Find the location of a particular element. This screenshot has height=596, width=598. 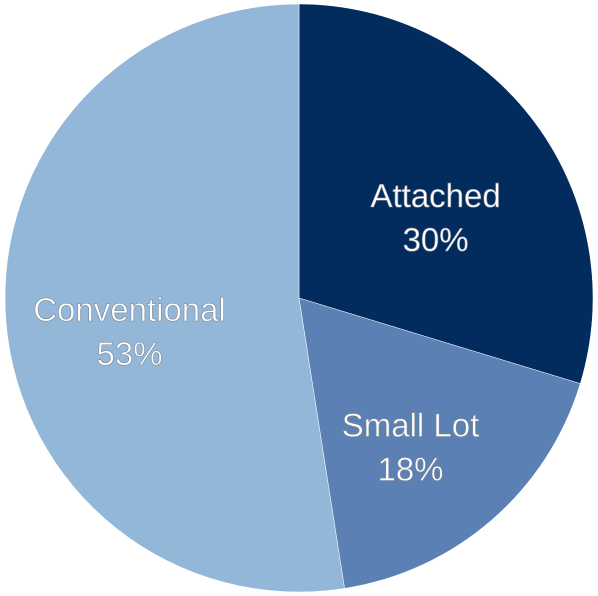

data-label: 53% is located at coordinates (129, 353).